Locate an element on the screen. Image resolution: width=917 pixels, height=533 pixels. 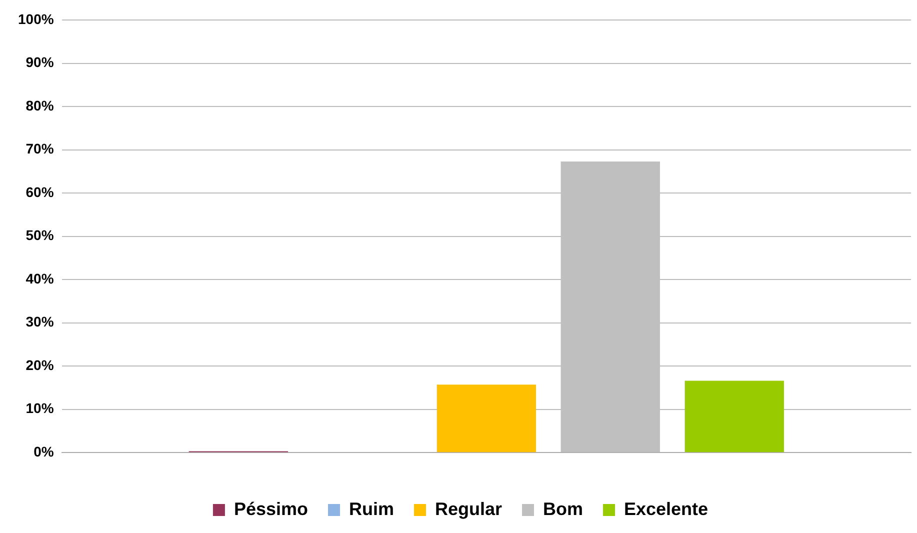
y-tick-label: 50% is located at coordinates (40, 235).